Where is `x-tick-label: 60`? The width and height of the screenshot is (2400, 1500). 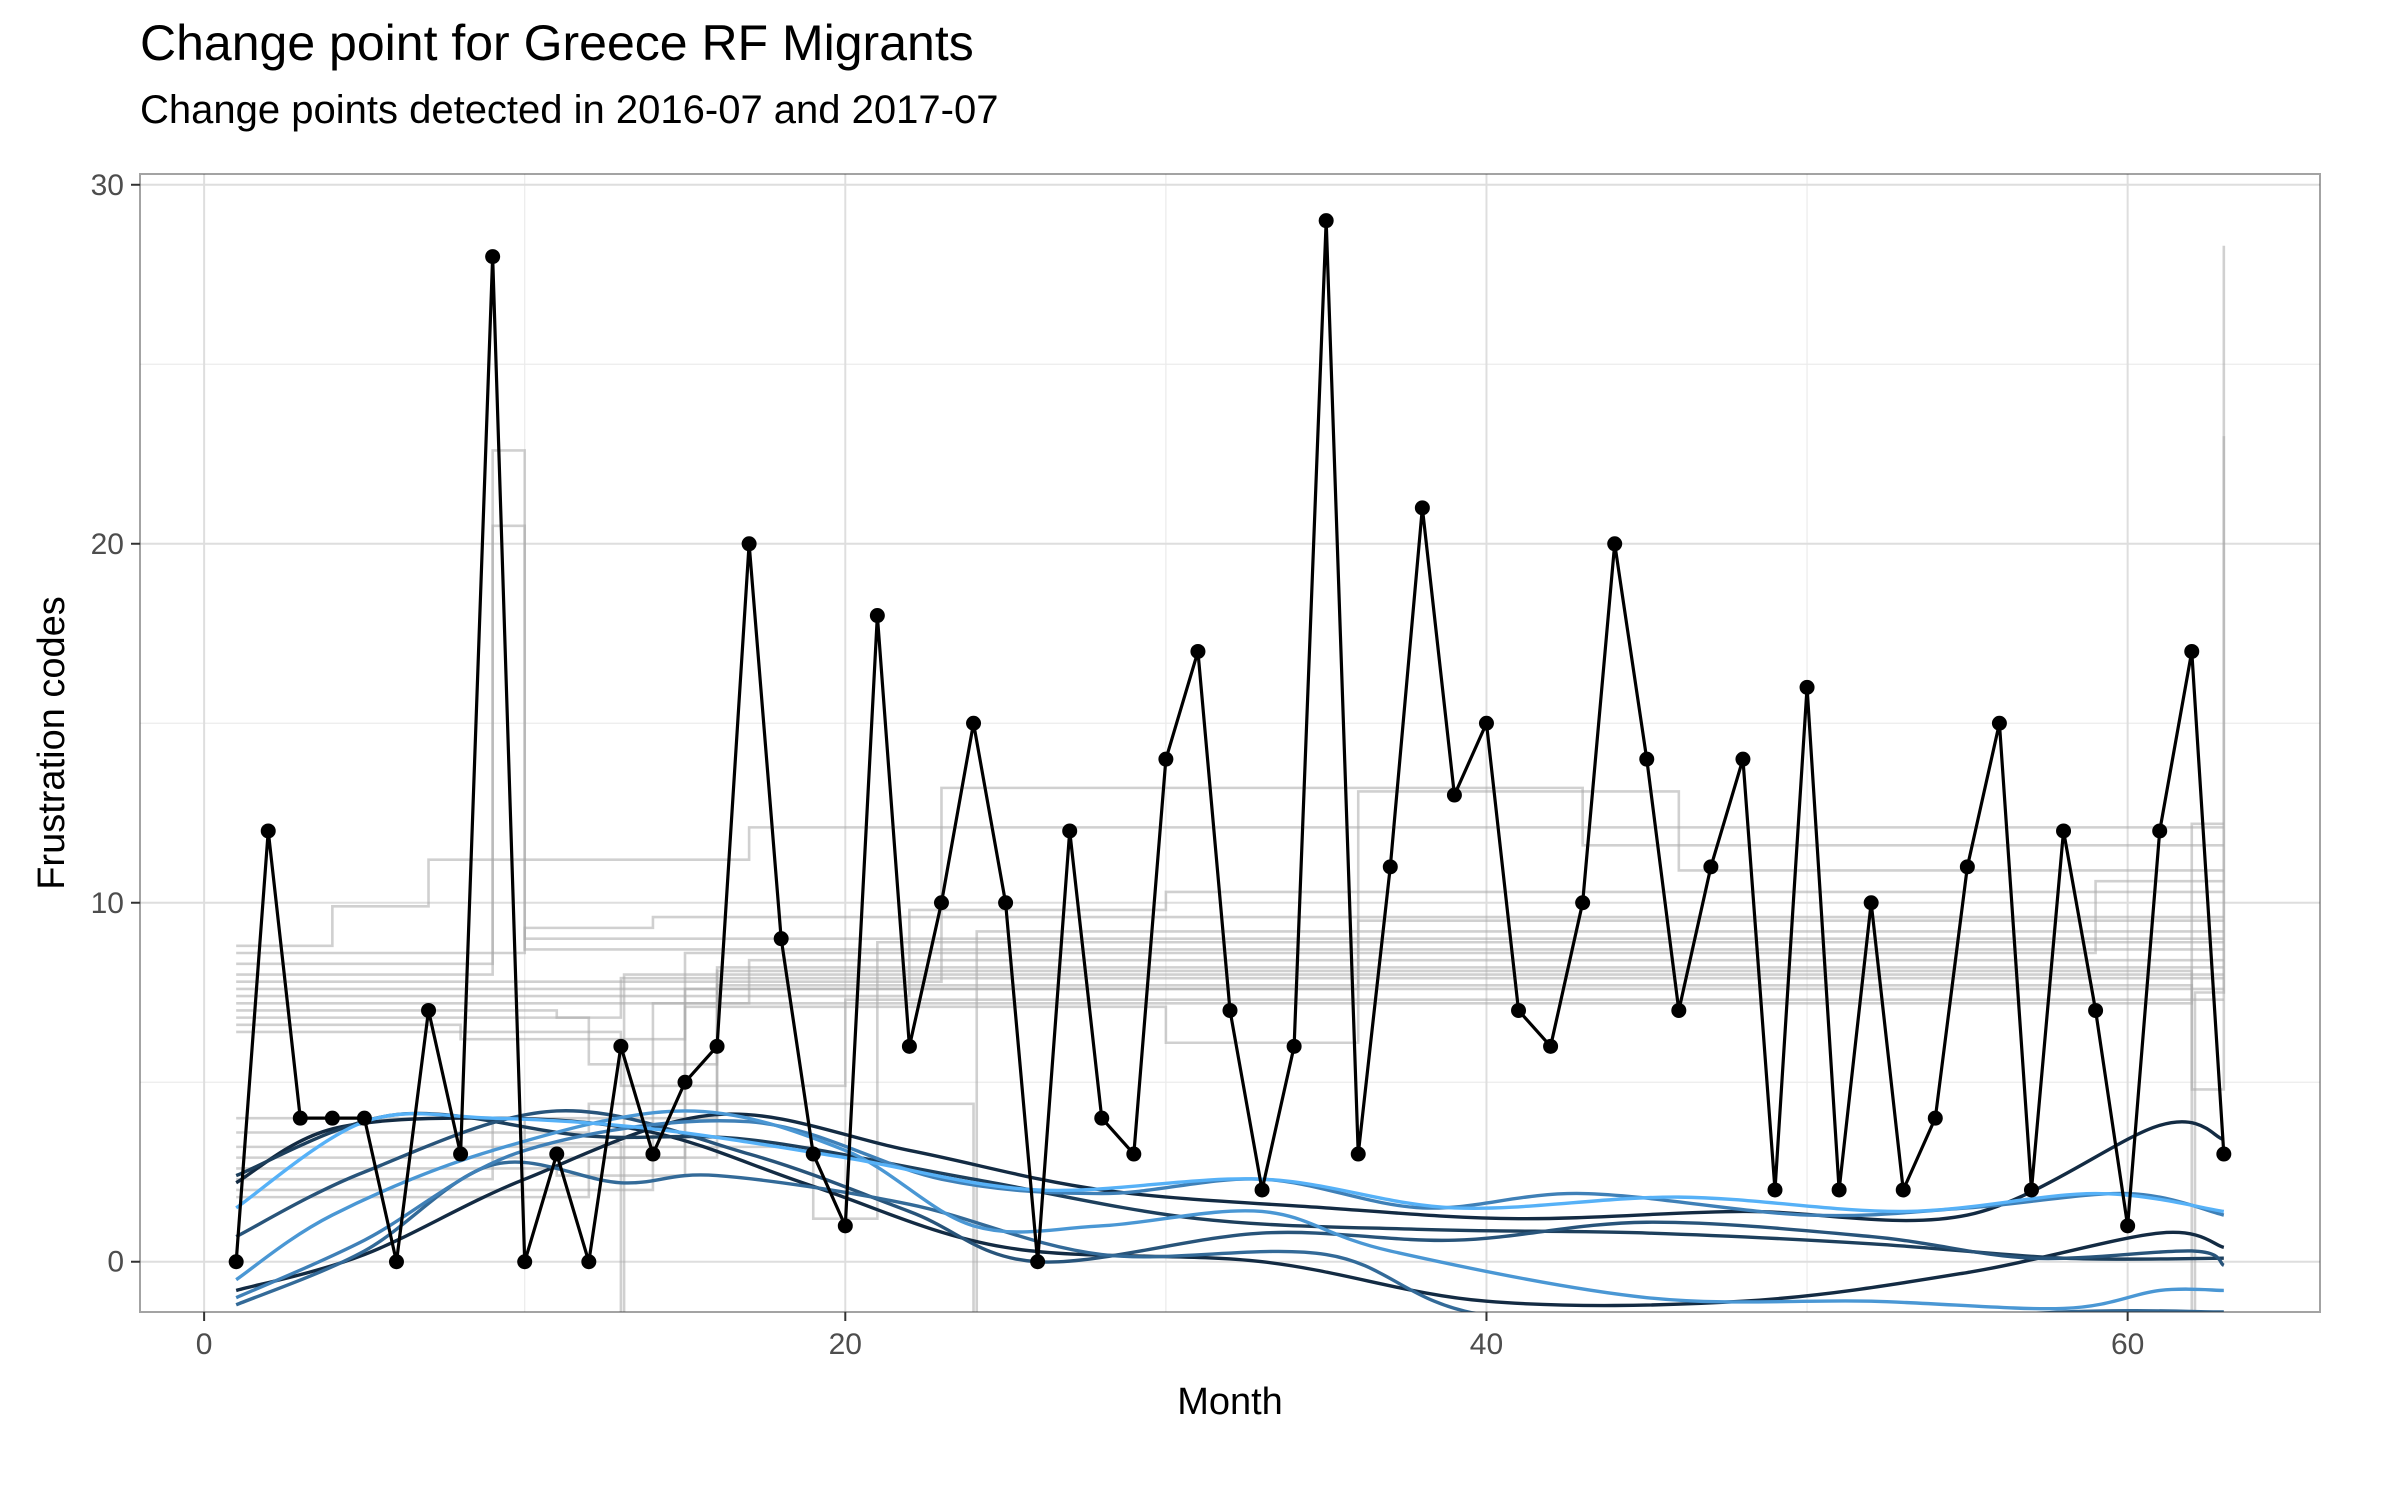 x-tick-label: 60 is located at coordinates (2127, 1344).